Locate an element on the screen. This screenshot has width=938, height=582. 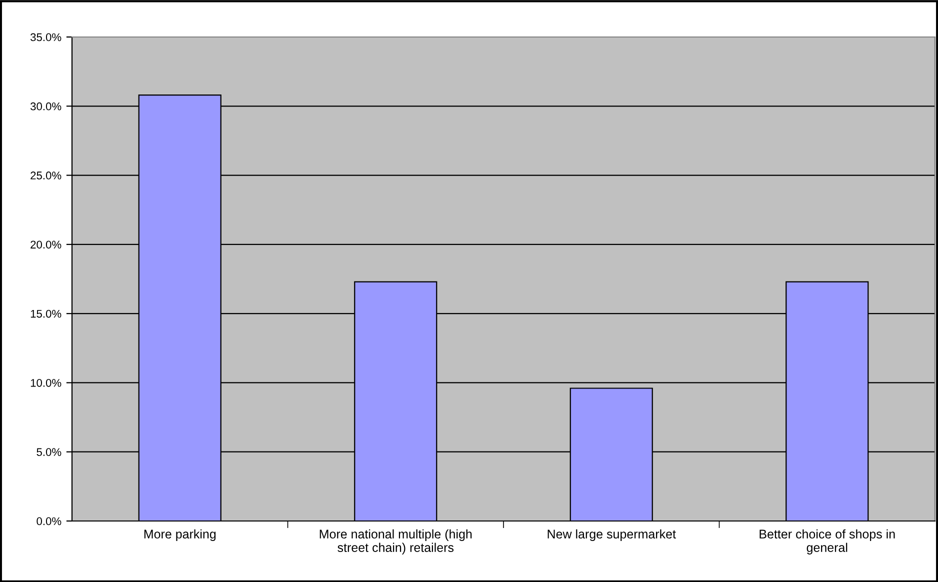
y-tick-label: 25.0% is located at coordinates (46, 176).